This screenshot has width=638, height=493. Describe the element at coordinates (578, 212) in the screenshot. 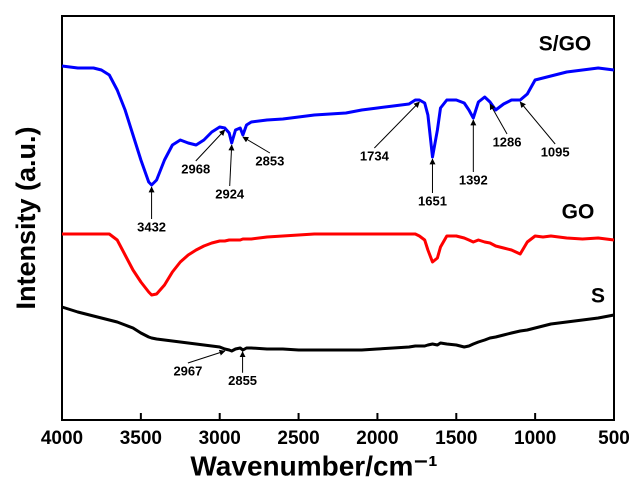

I see `series-label: GO` at that location.